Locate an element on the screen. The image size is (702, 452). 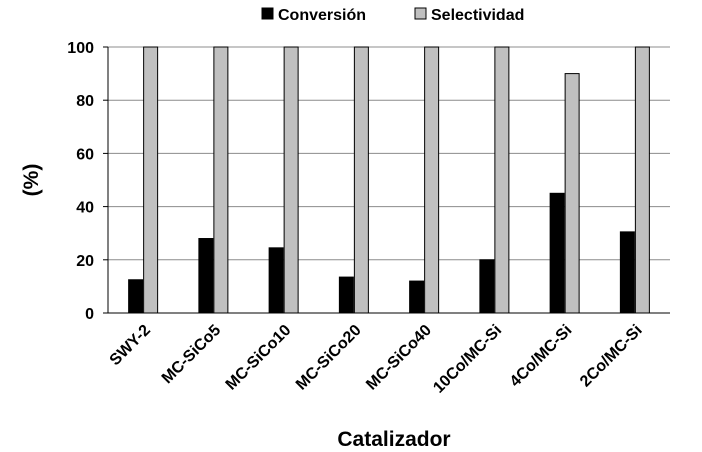
x-tick-label: SWY-2 is located at coordinates (130, 345).